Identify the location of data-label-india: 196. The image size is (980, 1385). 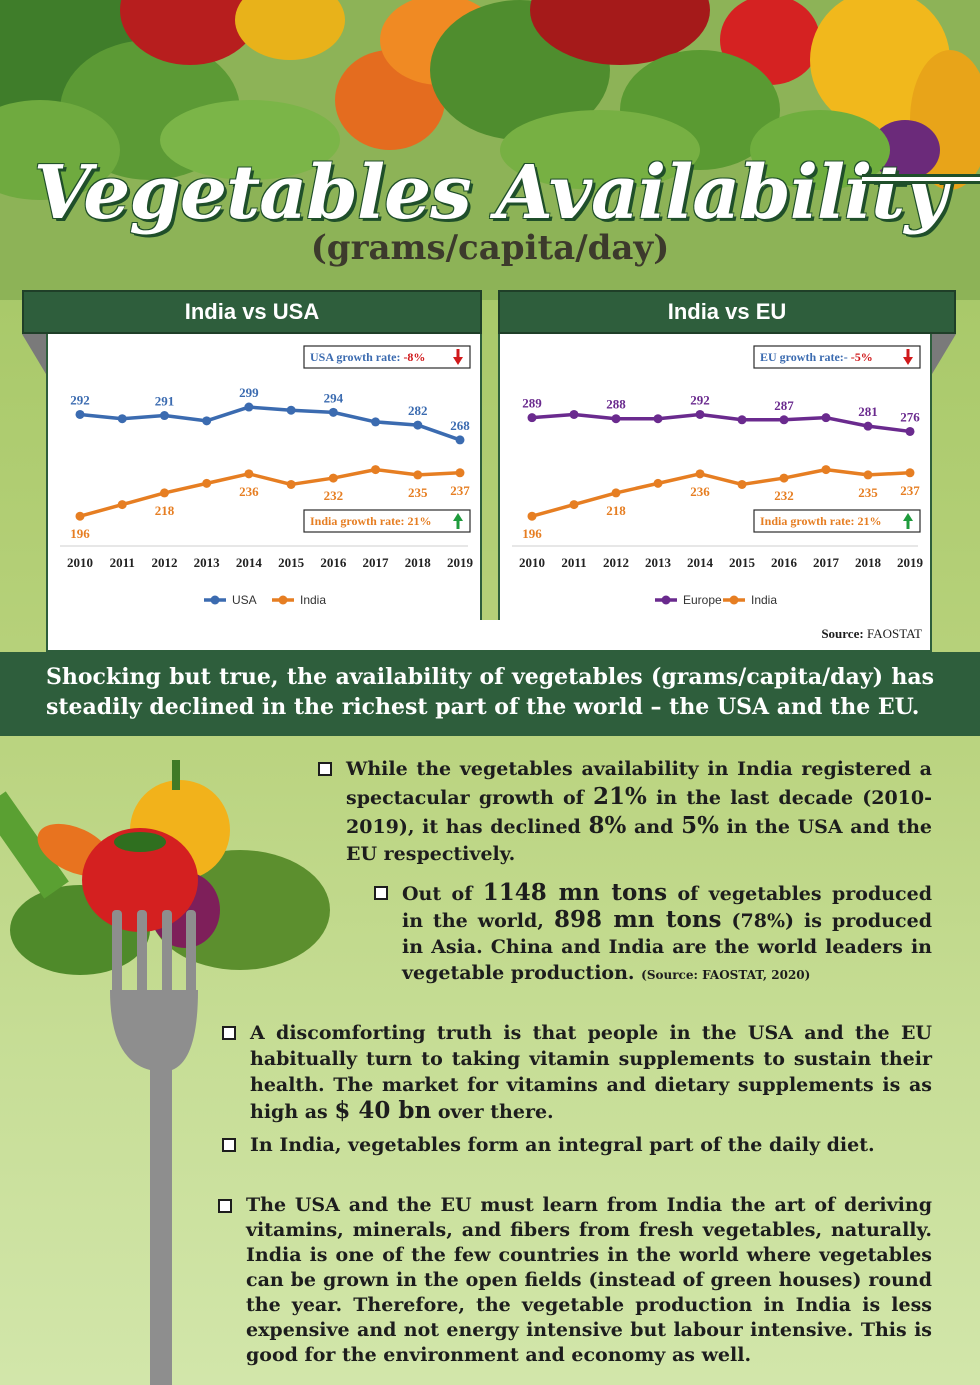
(80, 533).